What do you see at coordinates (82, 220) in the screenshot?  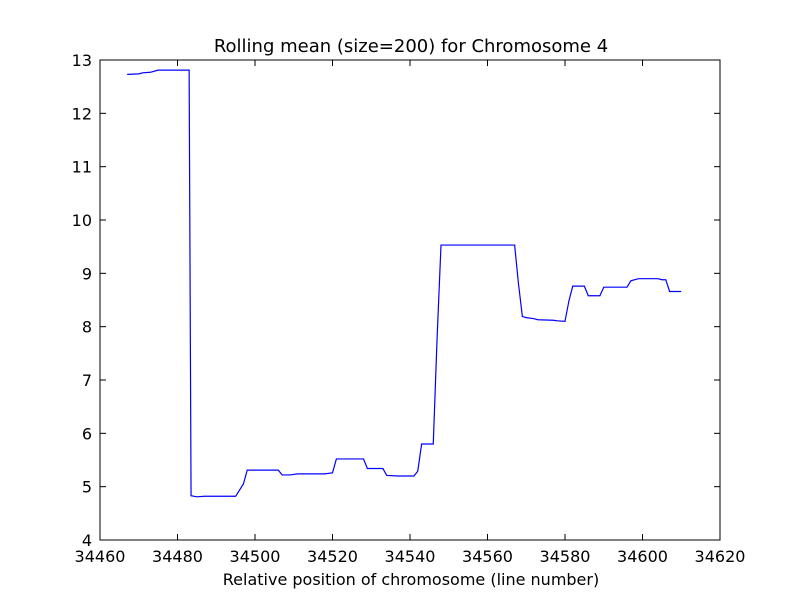 I see `y-tick-label: 10` at bounding box center [82, 220].